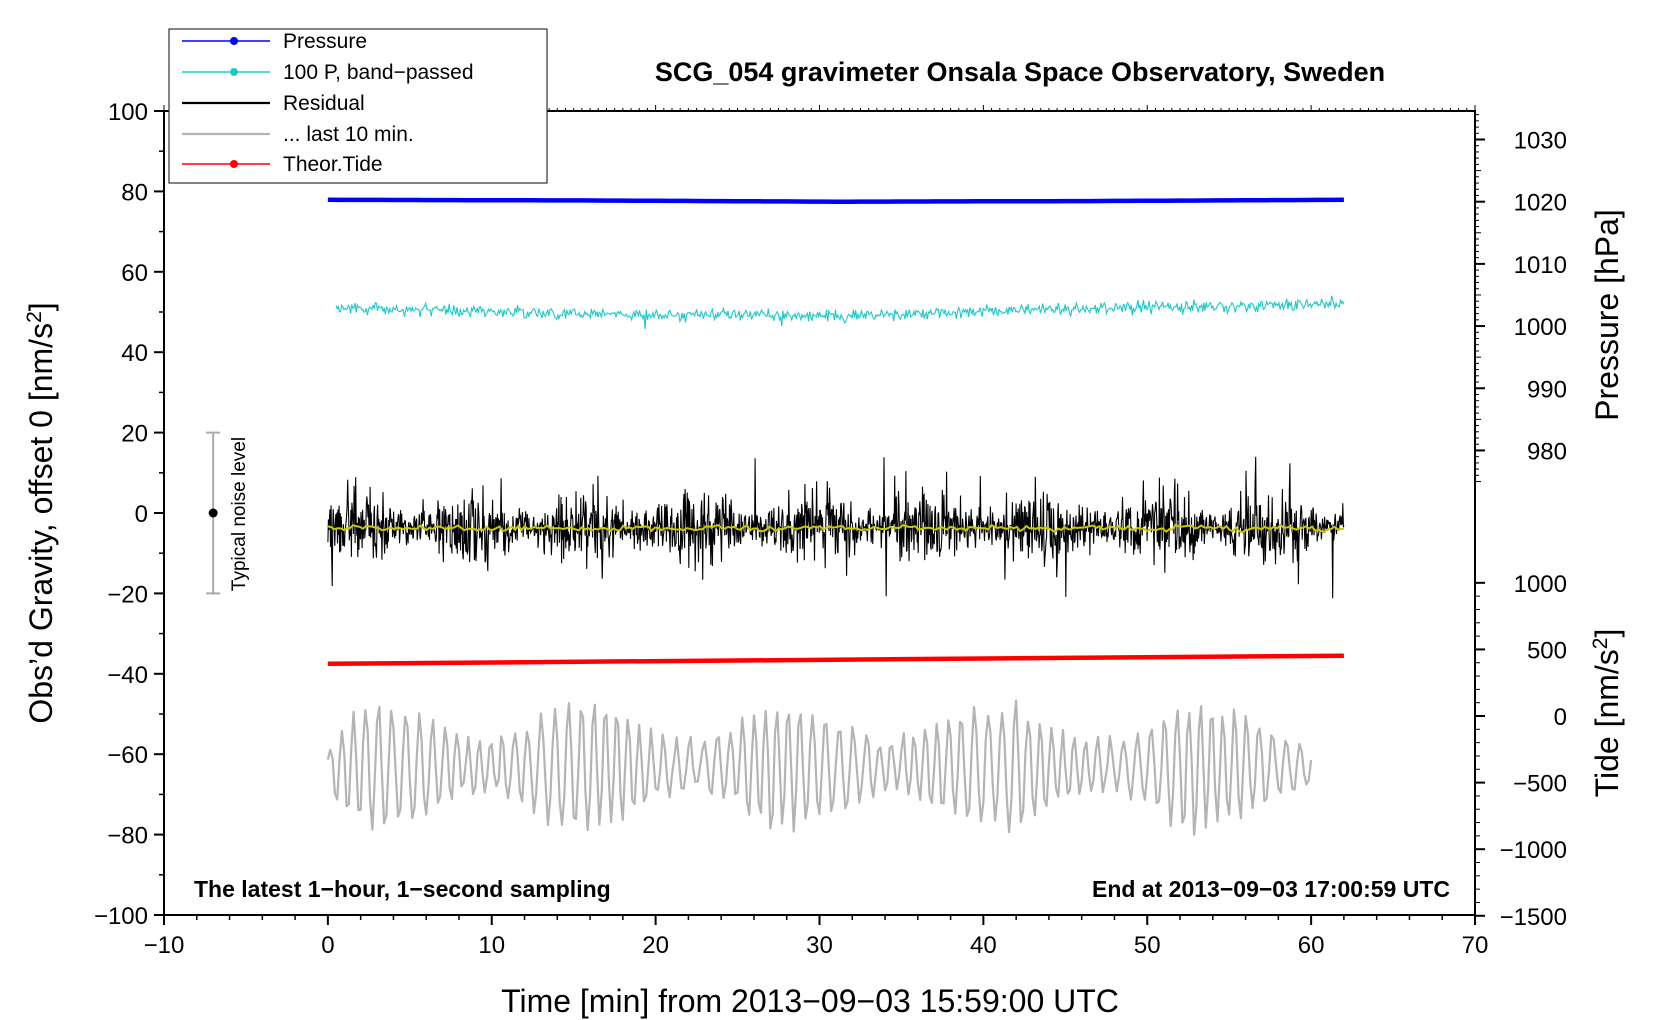 This screenshot has height=1020, width=1660. I want to click on pressure-tick-label: 990, so click(1547, 389).